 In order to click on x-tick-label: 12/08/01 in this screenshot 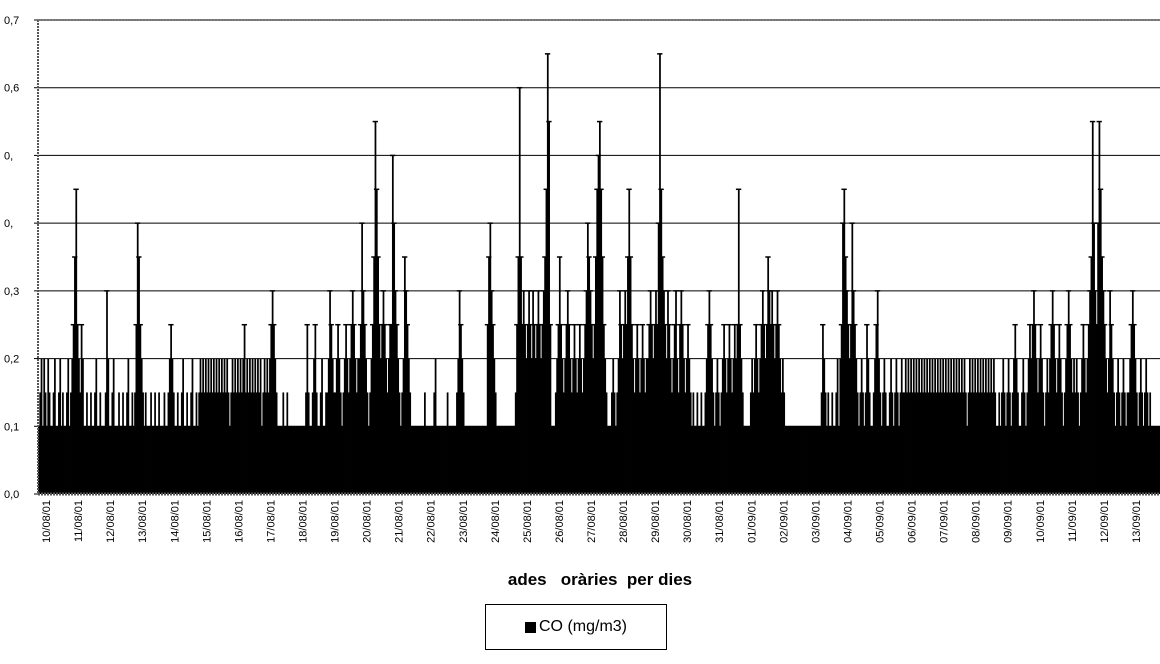, I will do `click(111, 521)`.